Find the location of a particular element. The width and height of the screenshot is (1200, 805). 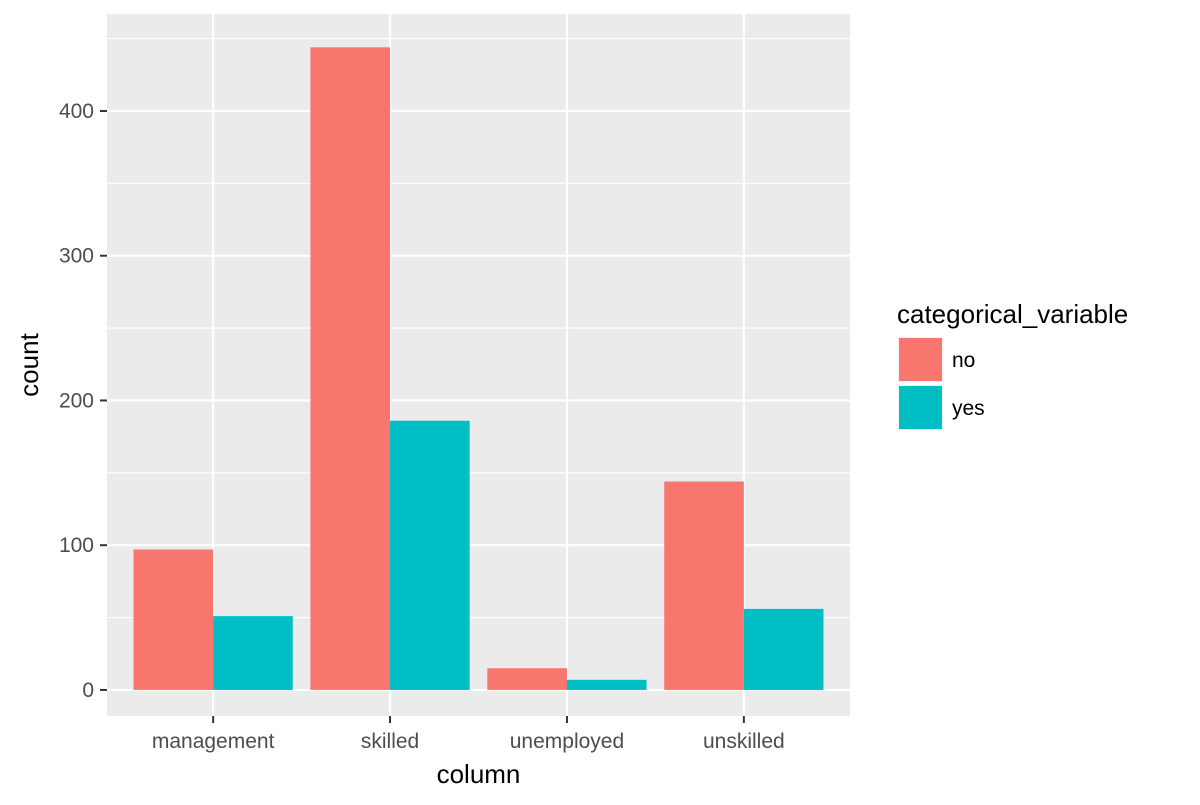

bar-skilled-no is located at coordinates (350, 368).